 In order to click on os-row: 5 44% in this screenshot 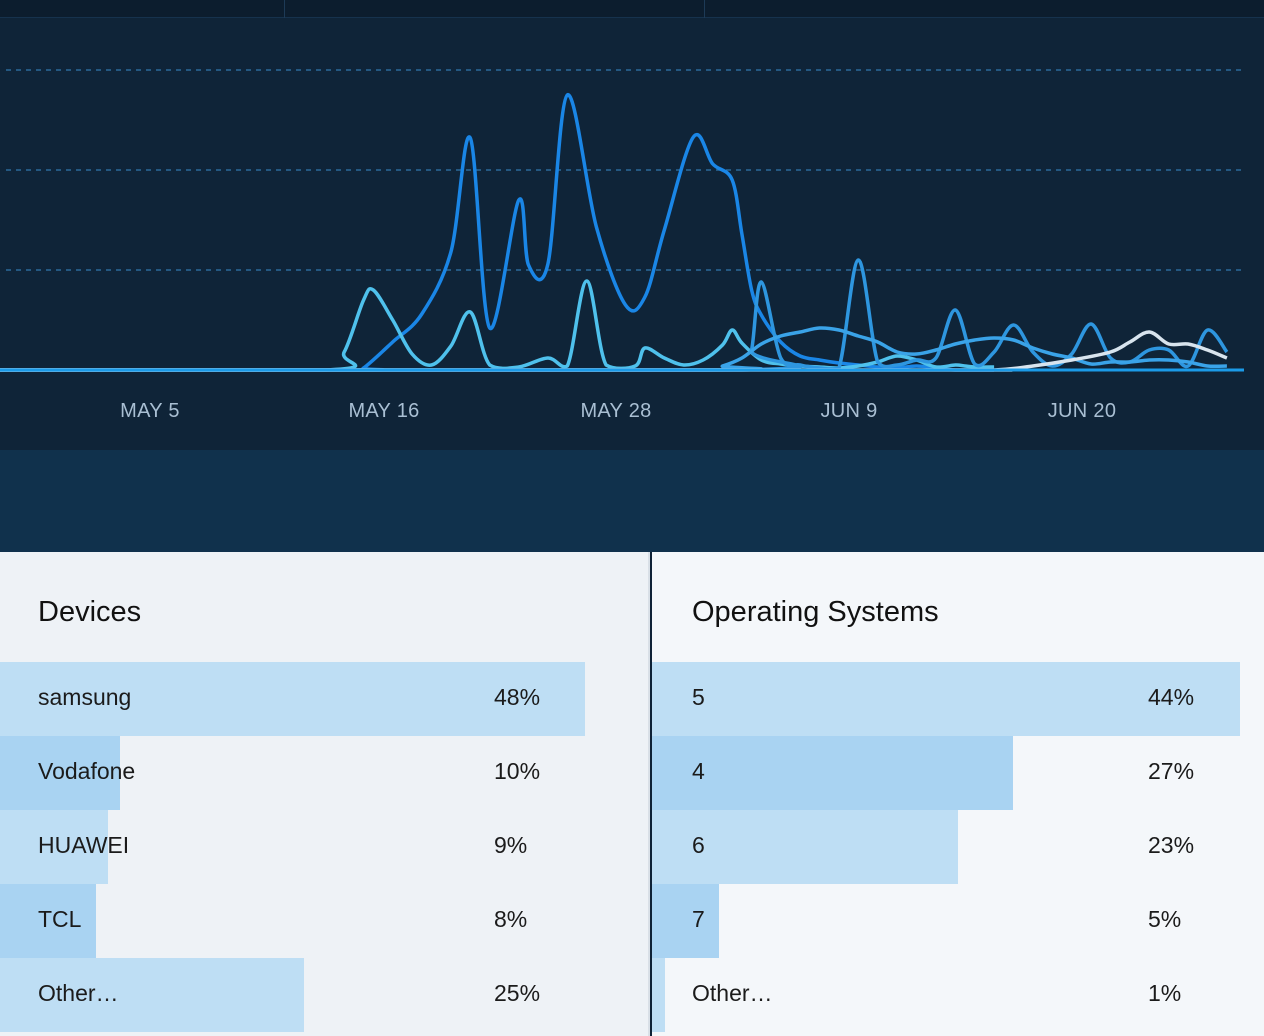, I will do `click(958, 699)`.